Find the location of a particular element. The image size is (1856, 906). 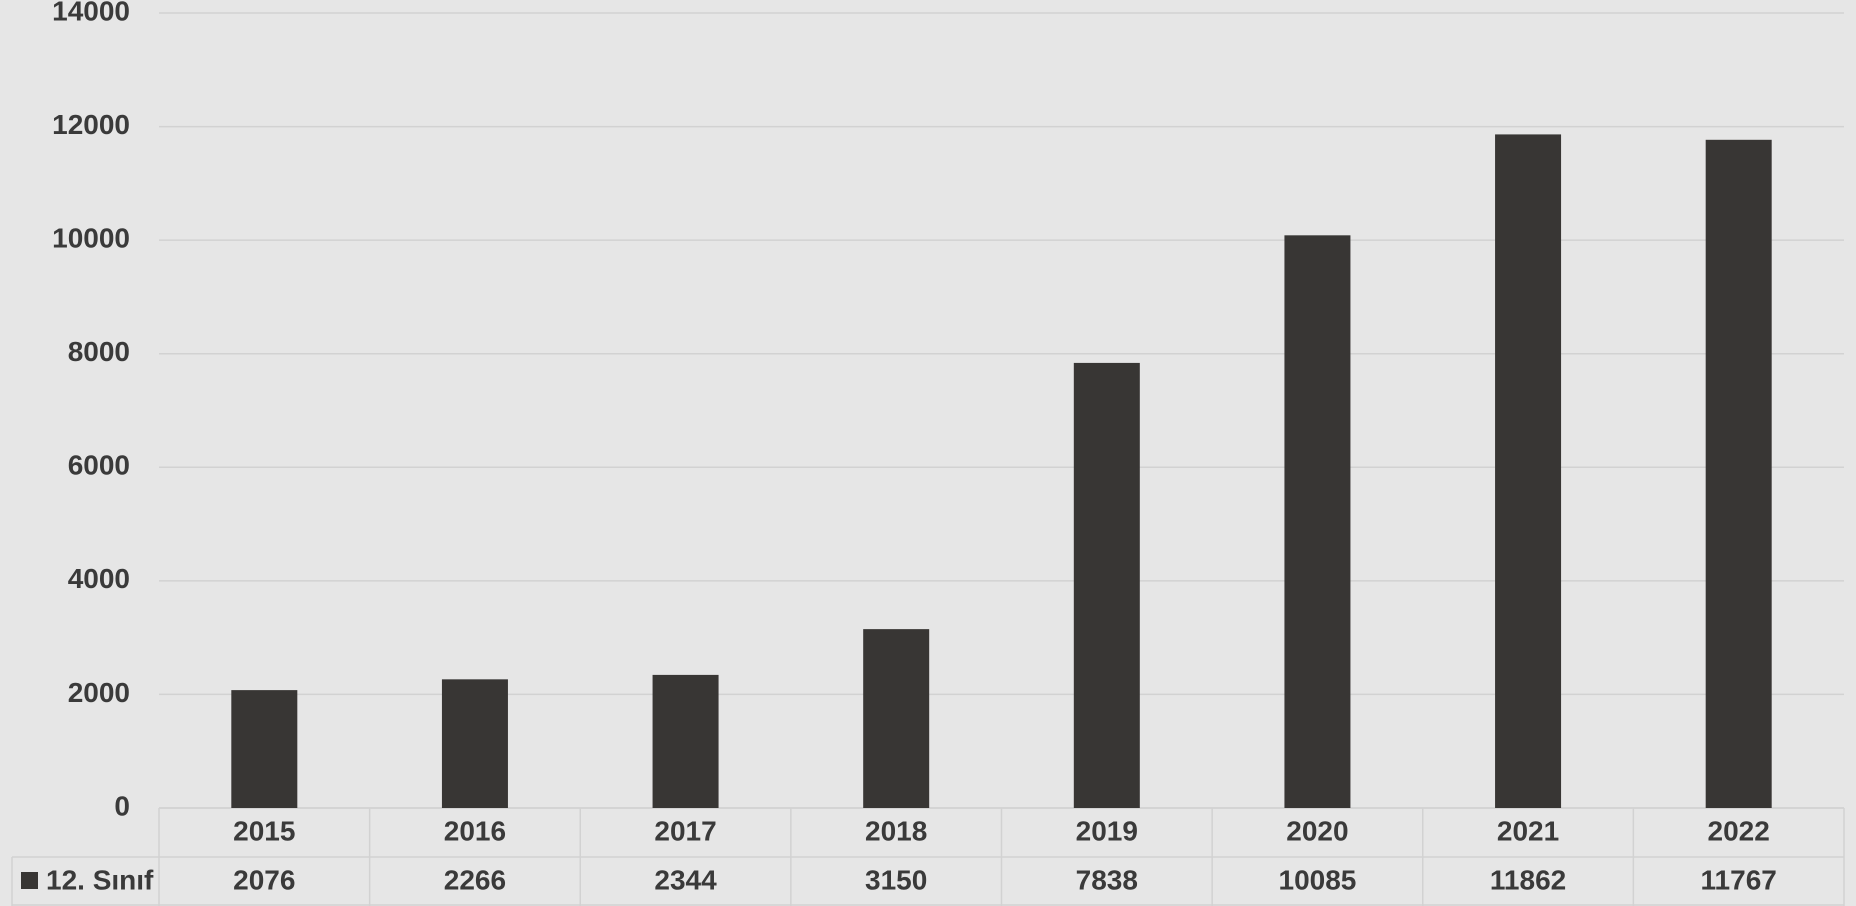

x-tick-label: 2021 is located at coordinates (1528, 830).